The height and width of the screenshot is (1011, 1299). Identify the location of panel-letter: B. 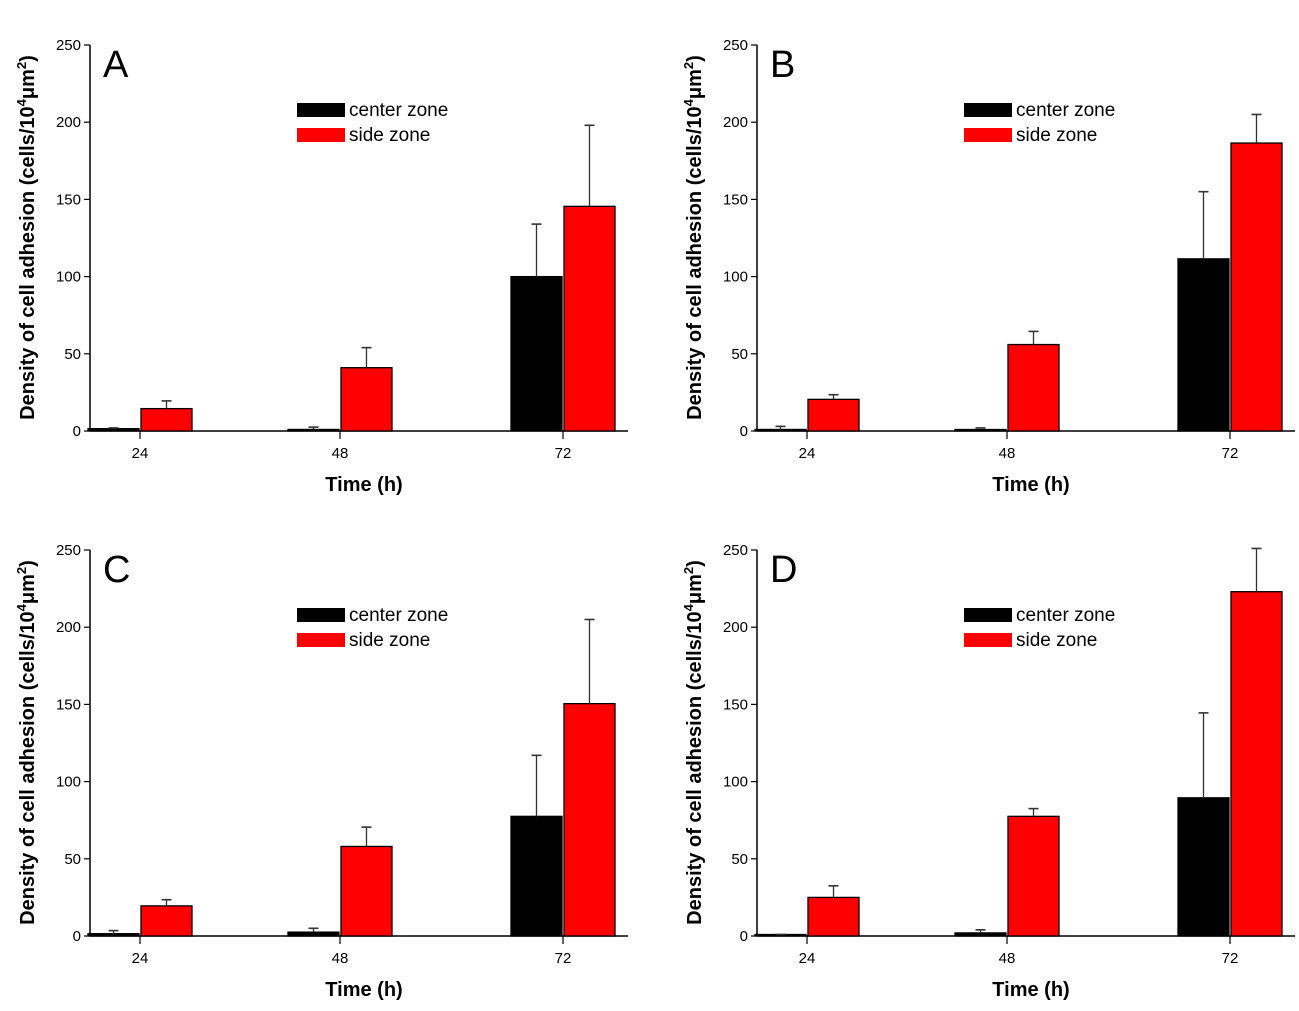
(782, 65).